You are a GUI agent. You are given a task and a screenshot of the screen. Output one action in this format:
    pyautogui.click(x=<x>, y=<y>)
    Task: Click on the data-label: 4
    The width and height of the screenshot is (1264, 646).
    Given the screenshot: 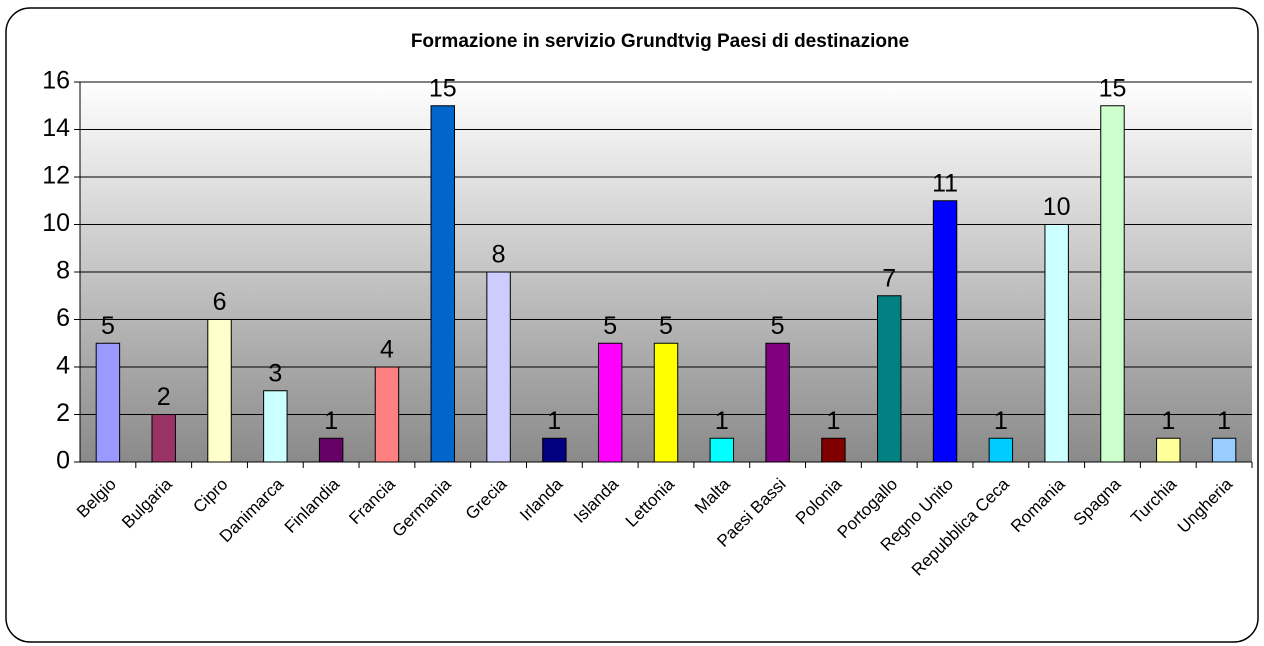 What is the action you would take?
    pyautogui.click(x=387, y=350)
    